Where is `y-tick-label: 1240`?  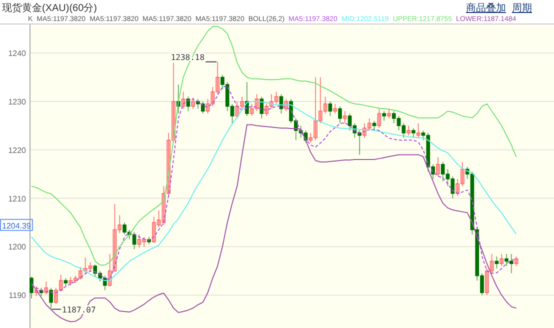 y-tick-label: 1240 is located at coordinates (17, 53).